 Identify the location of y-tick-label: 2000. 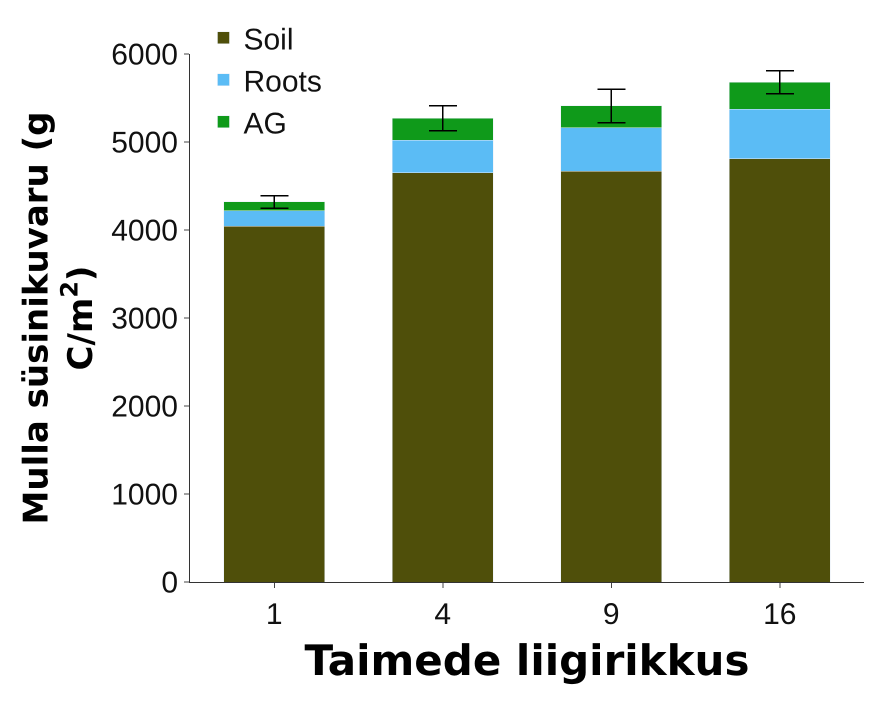
(144, 407).